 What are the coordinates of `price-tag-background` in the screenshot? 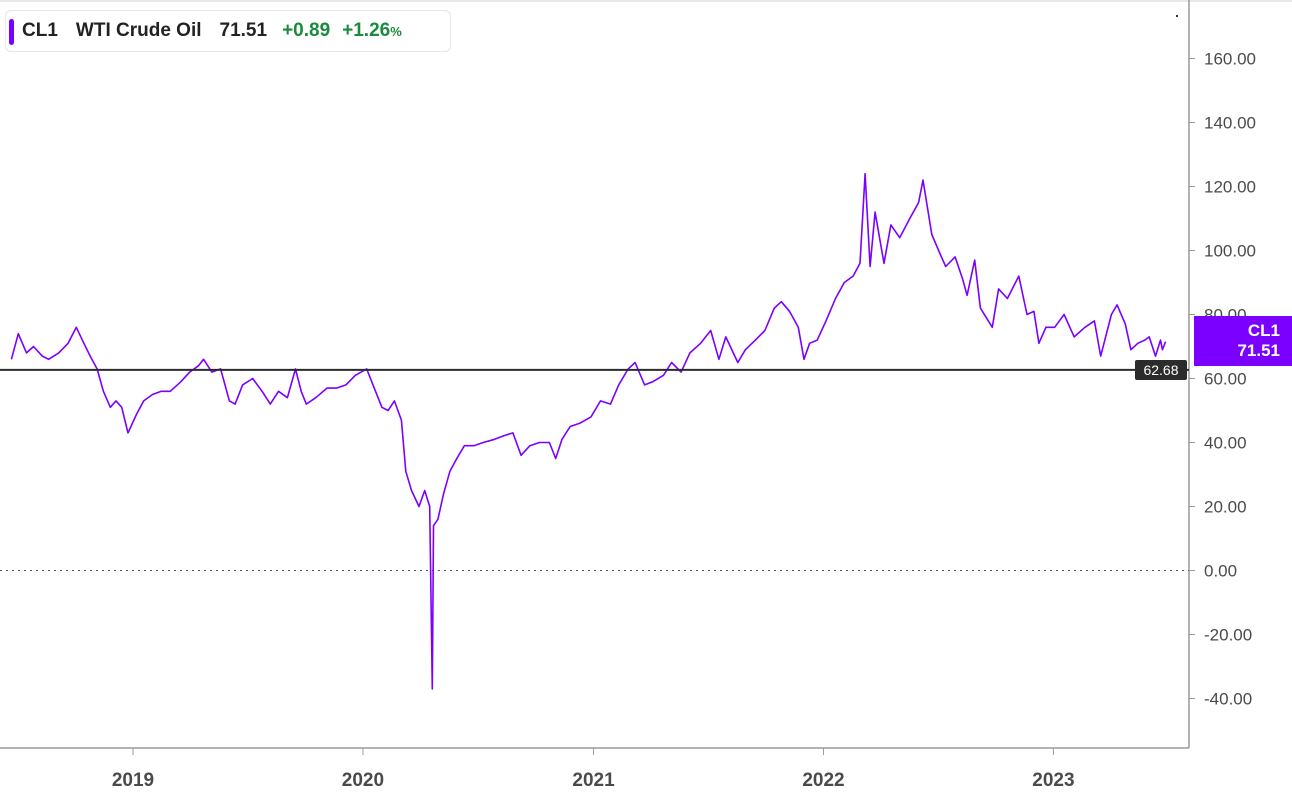 It's located at (1243, 341).